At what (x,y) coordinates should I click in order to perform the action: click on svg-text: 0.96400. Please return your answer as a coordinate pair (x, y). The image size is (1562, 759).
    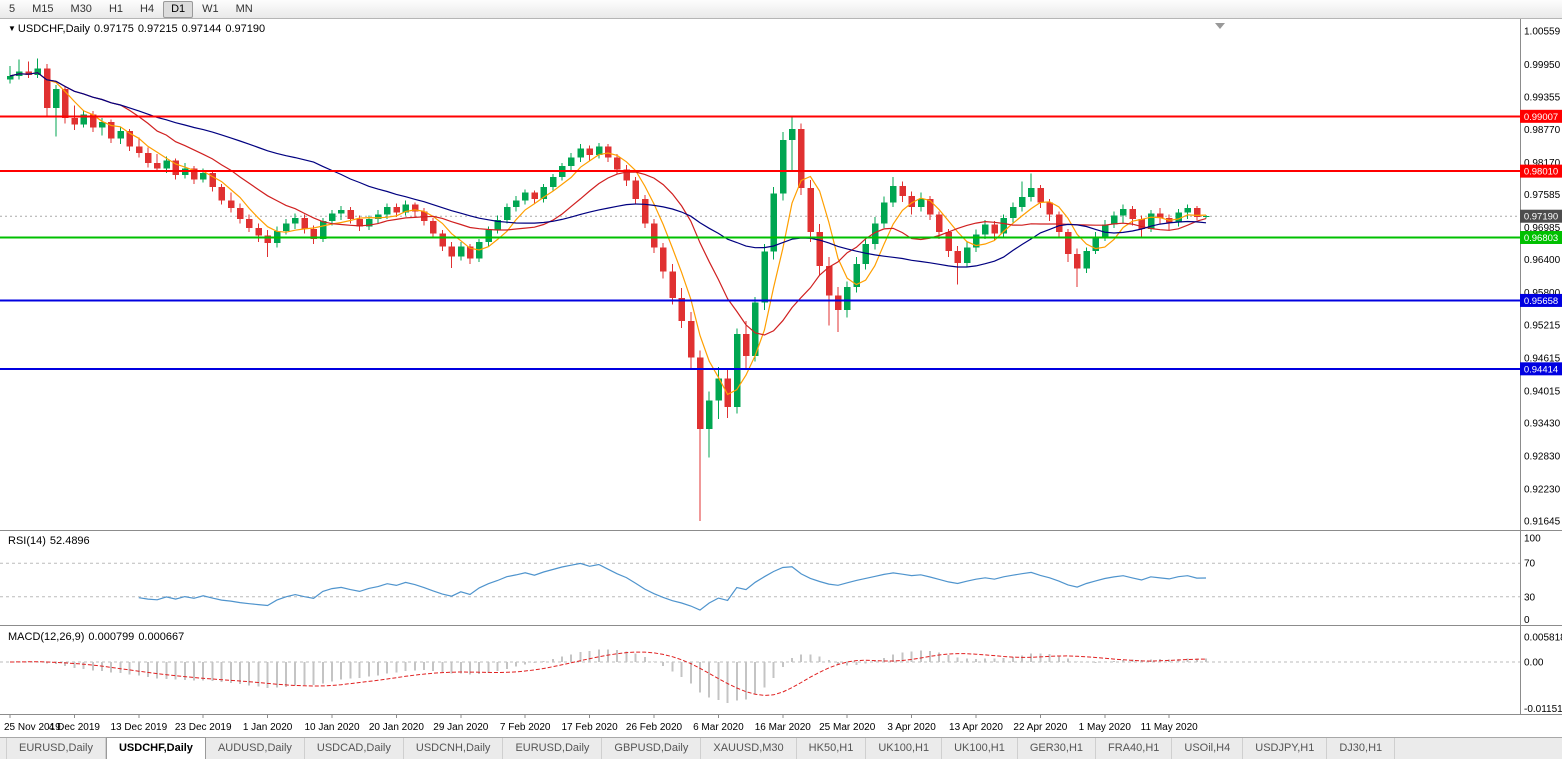
    Looking at the image, I should click on (1542, 260).